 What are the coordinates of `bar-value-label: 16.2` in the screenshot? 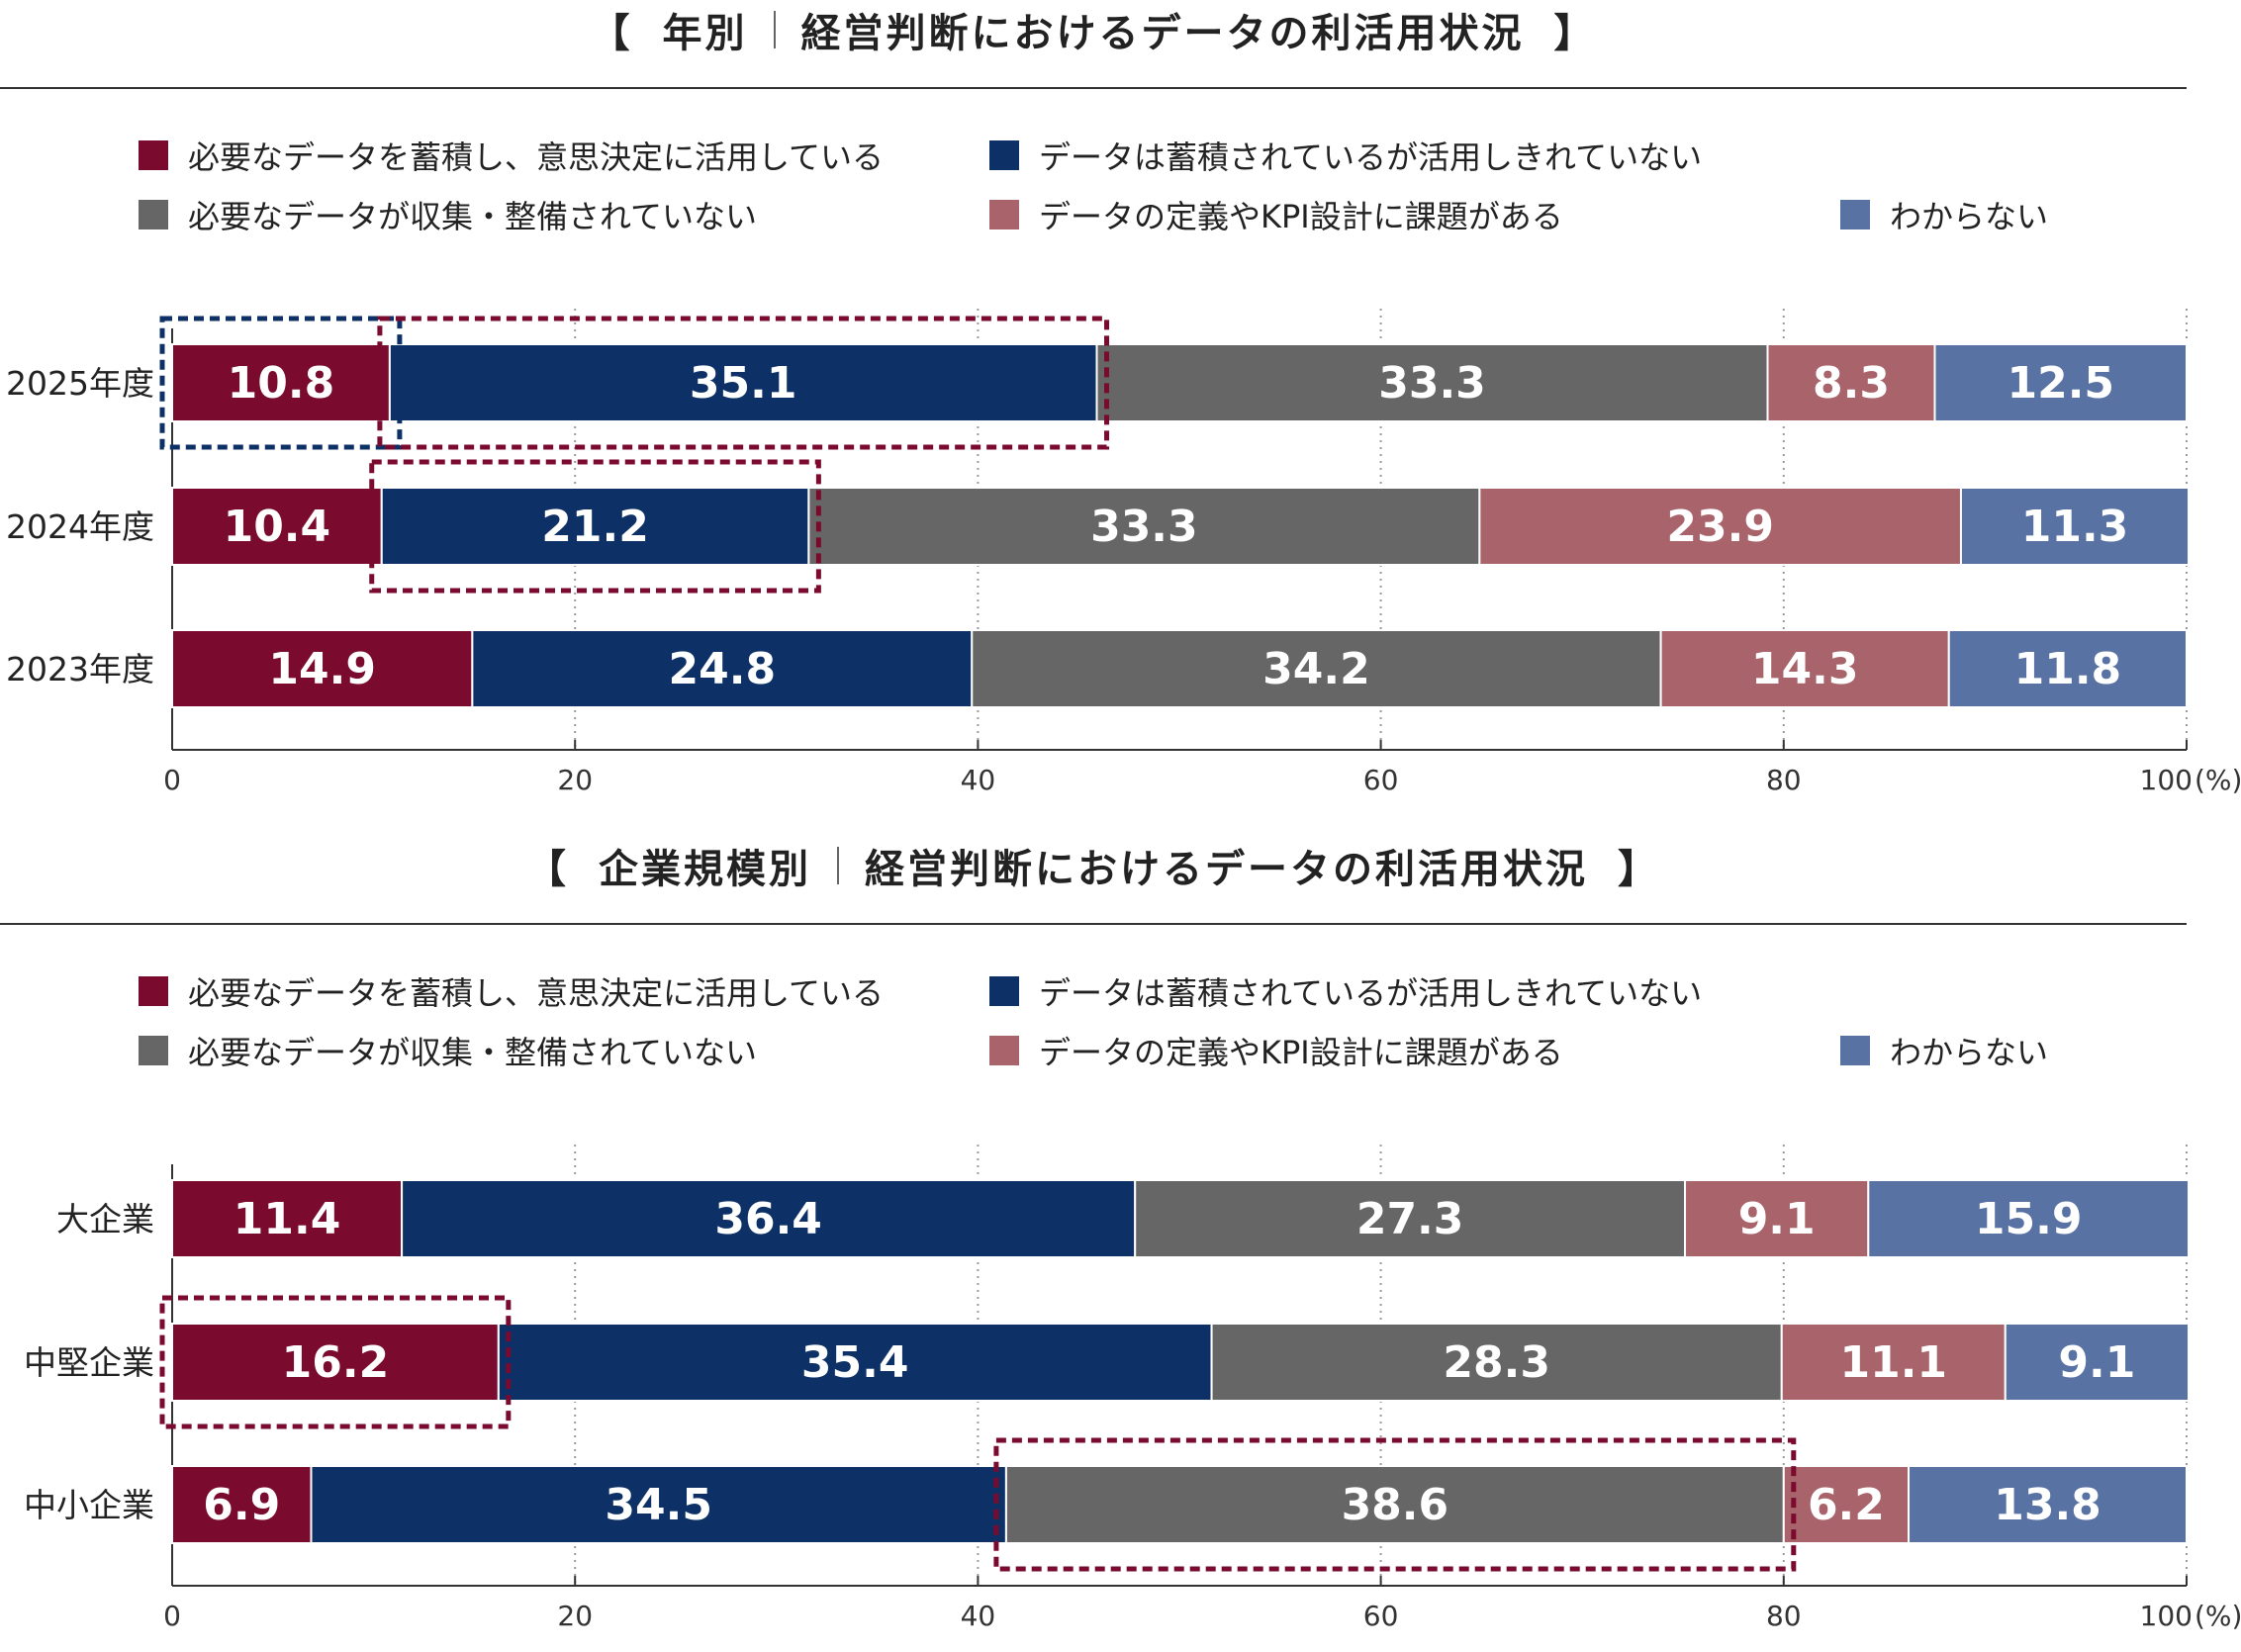 It's located at (336, 1363).